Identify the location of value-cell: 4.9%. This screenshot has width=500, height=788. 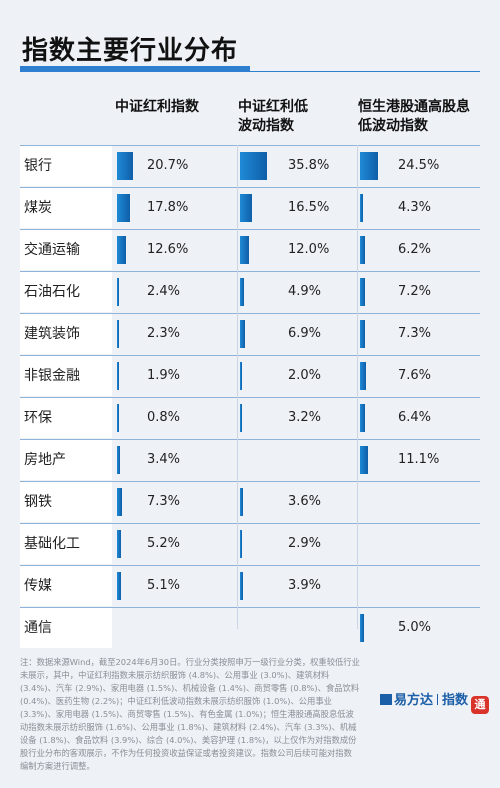
(297, 292).